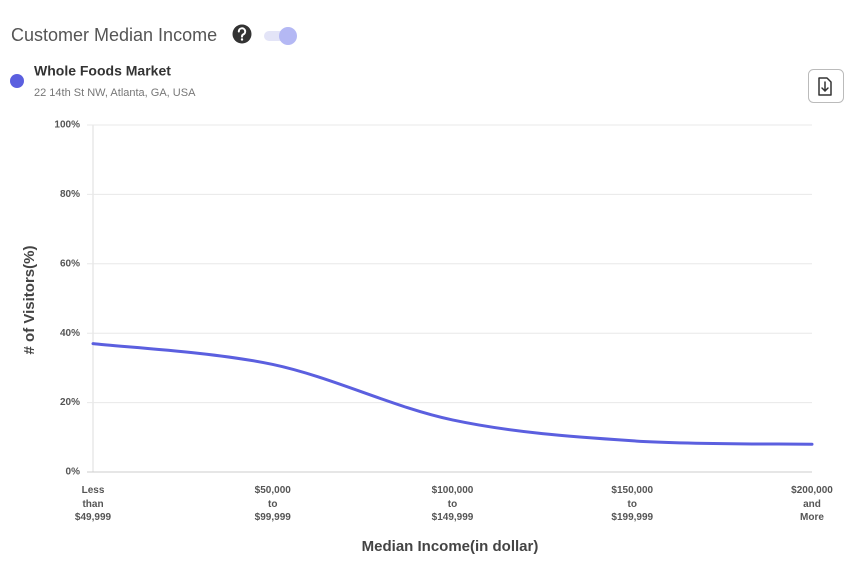 This screenshot has height=563, width=849. Describe the element at coordinates (17, 81) in the screenshot. I see `legend-dot` at that location.